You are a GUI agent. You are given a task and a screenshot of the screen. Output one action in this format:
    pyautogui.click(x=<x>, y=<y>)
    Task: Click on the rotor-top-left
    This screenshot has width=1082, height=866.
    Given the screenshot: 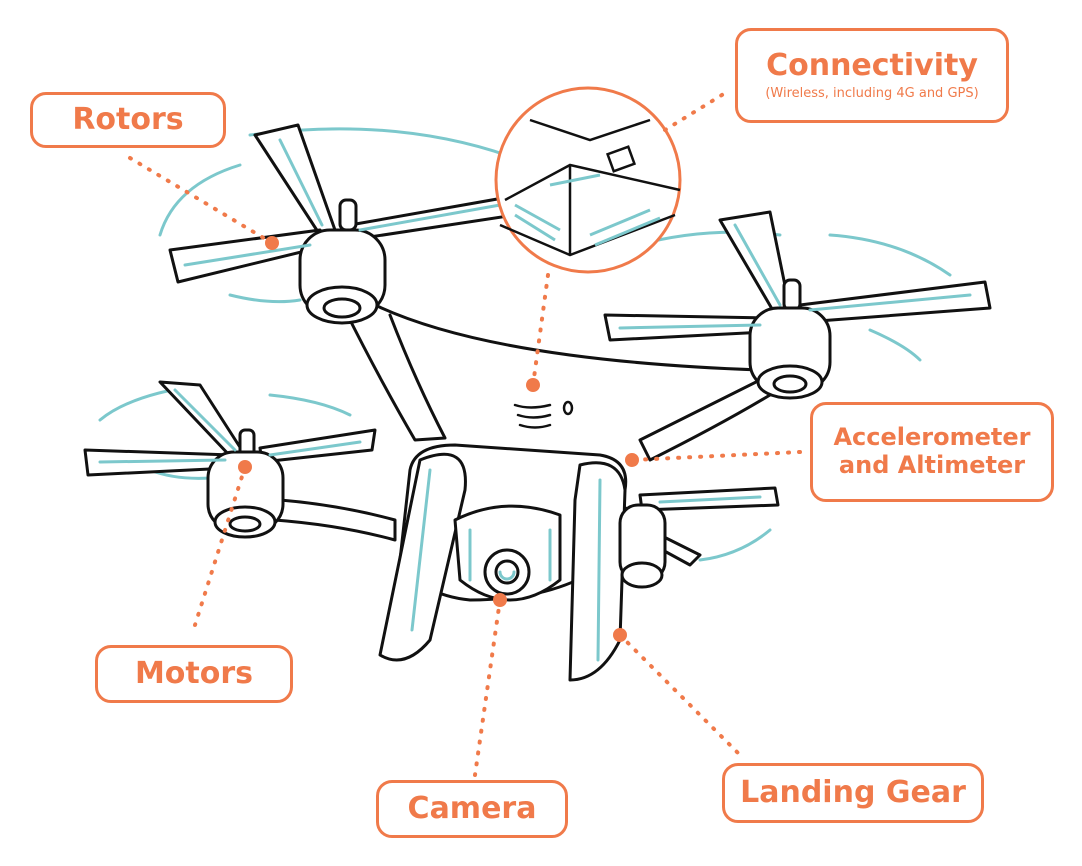 What is the action you would take?
    pyautogui.click(x=345, y=224)
    